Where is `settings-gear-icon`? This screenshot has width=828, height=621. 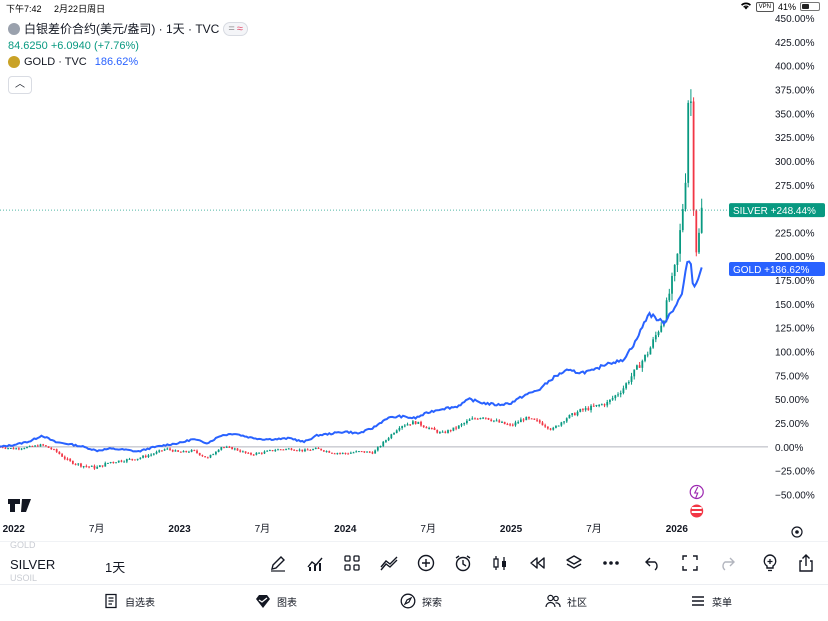
settings-gear-icon is located at coordinates (797, 532).